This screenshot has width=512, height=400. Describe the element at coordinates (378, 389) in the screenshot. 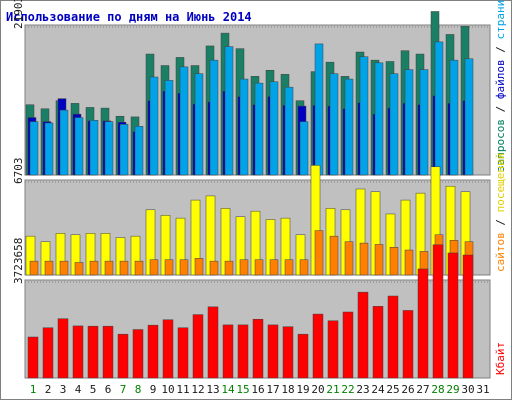

I see `x-tick-label: 24` at that location.